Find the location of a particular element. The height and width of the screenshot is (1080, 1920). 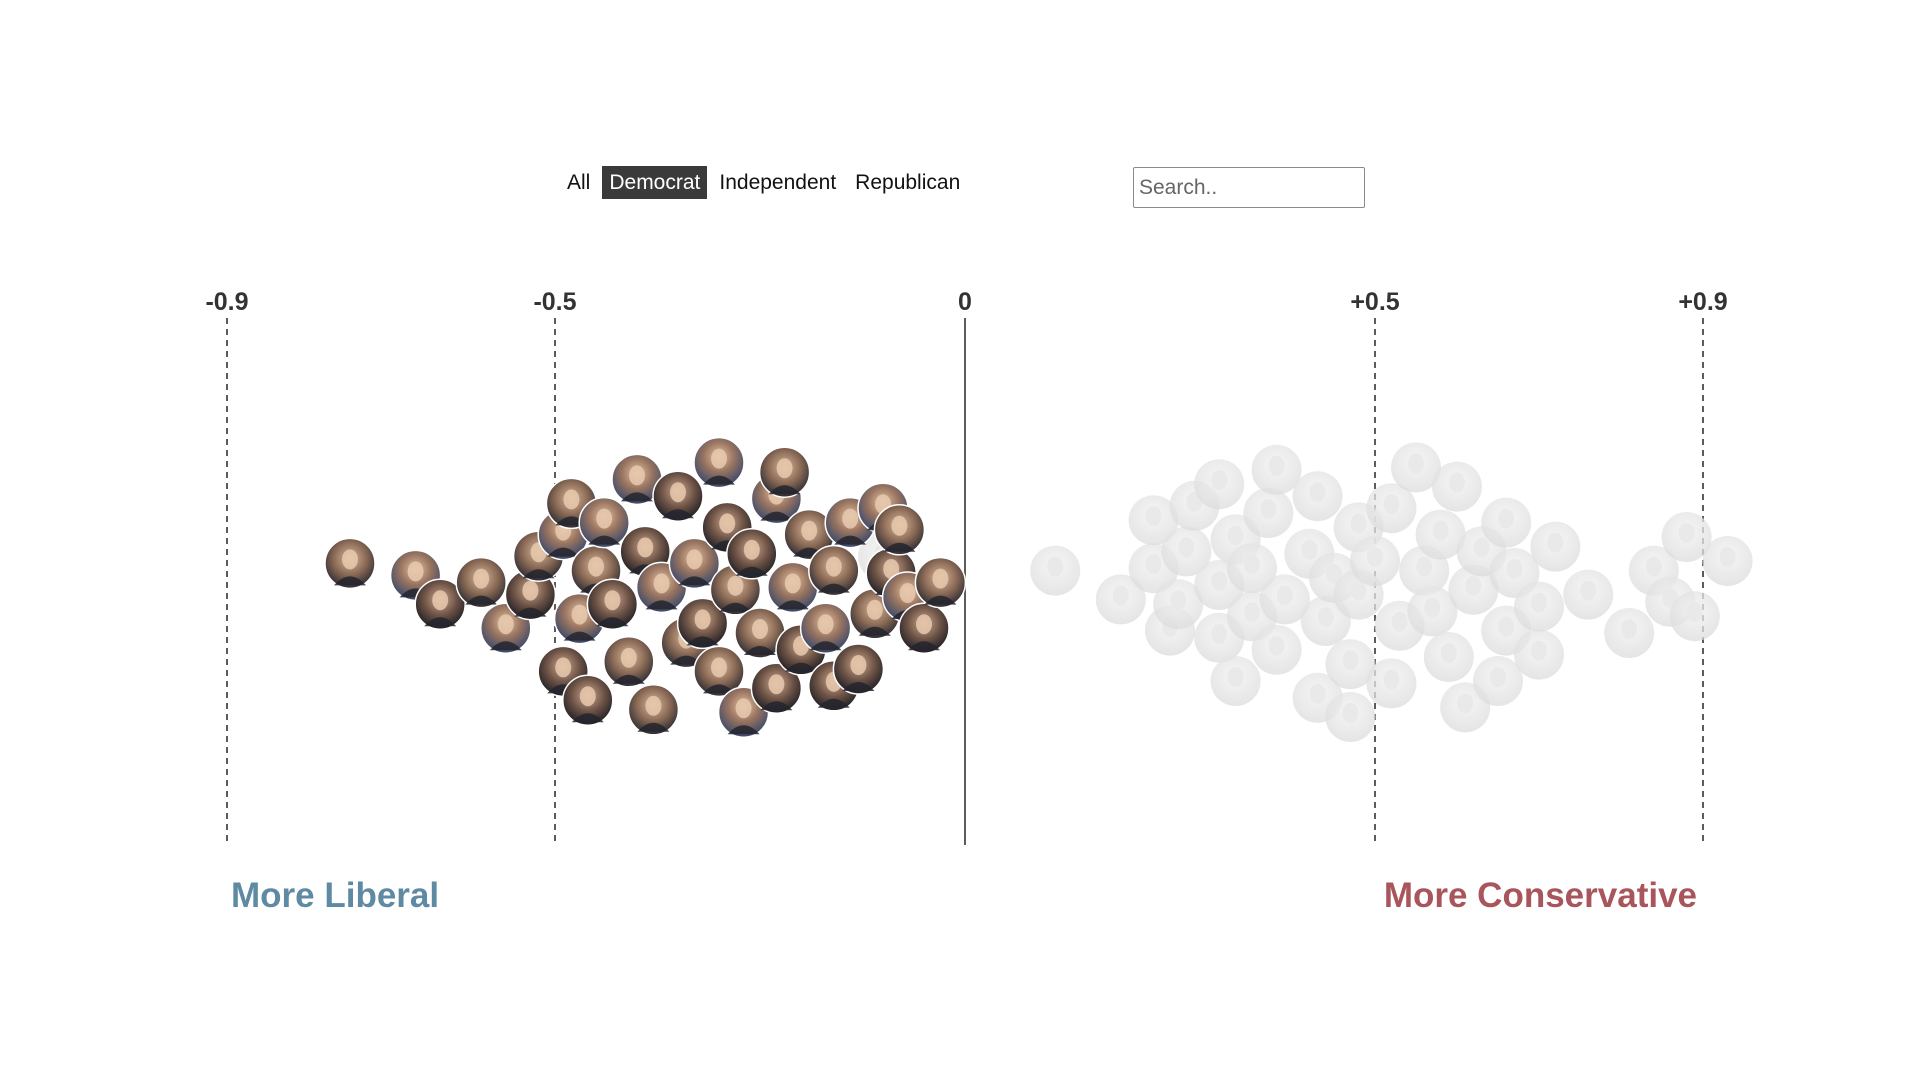

axis-tick-label: -0.9 is located at coordinates (226, 302).